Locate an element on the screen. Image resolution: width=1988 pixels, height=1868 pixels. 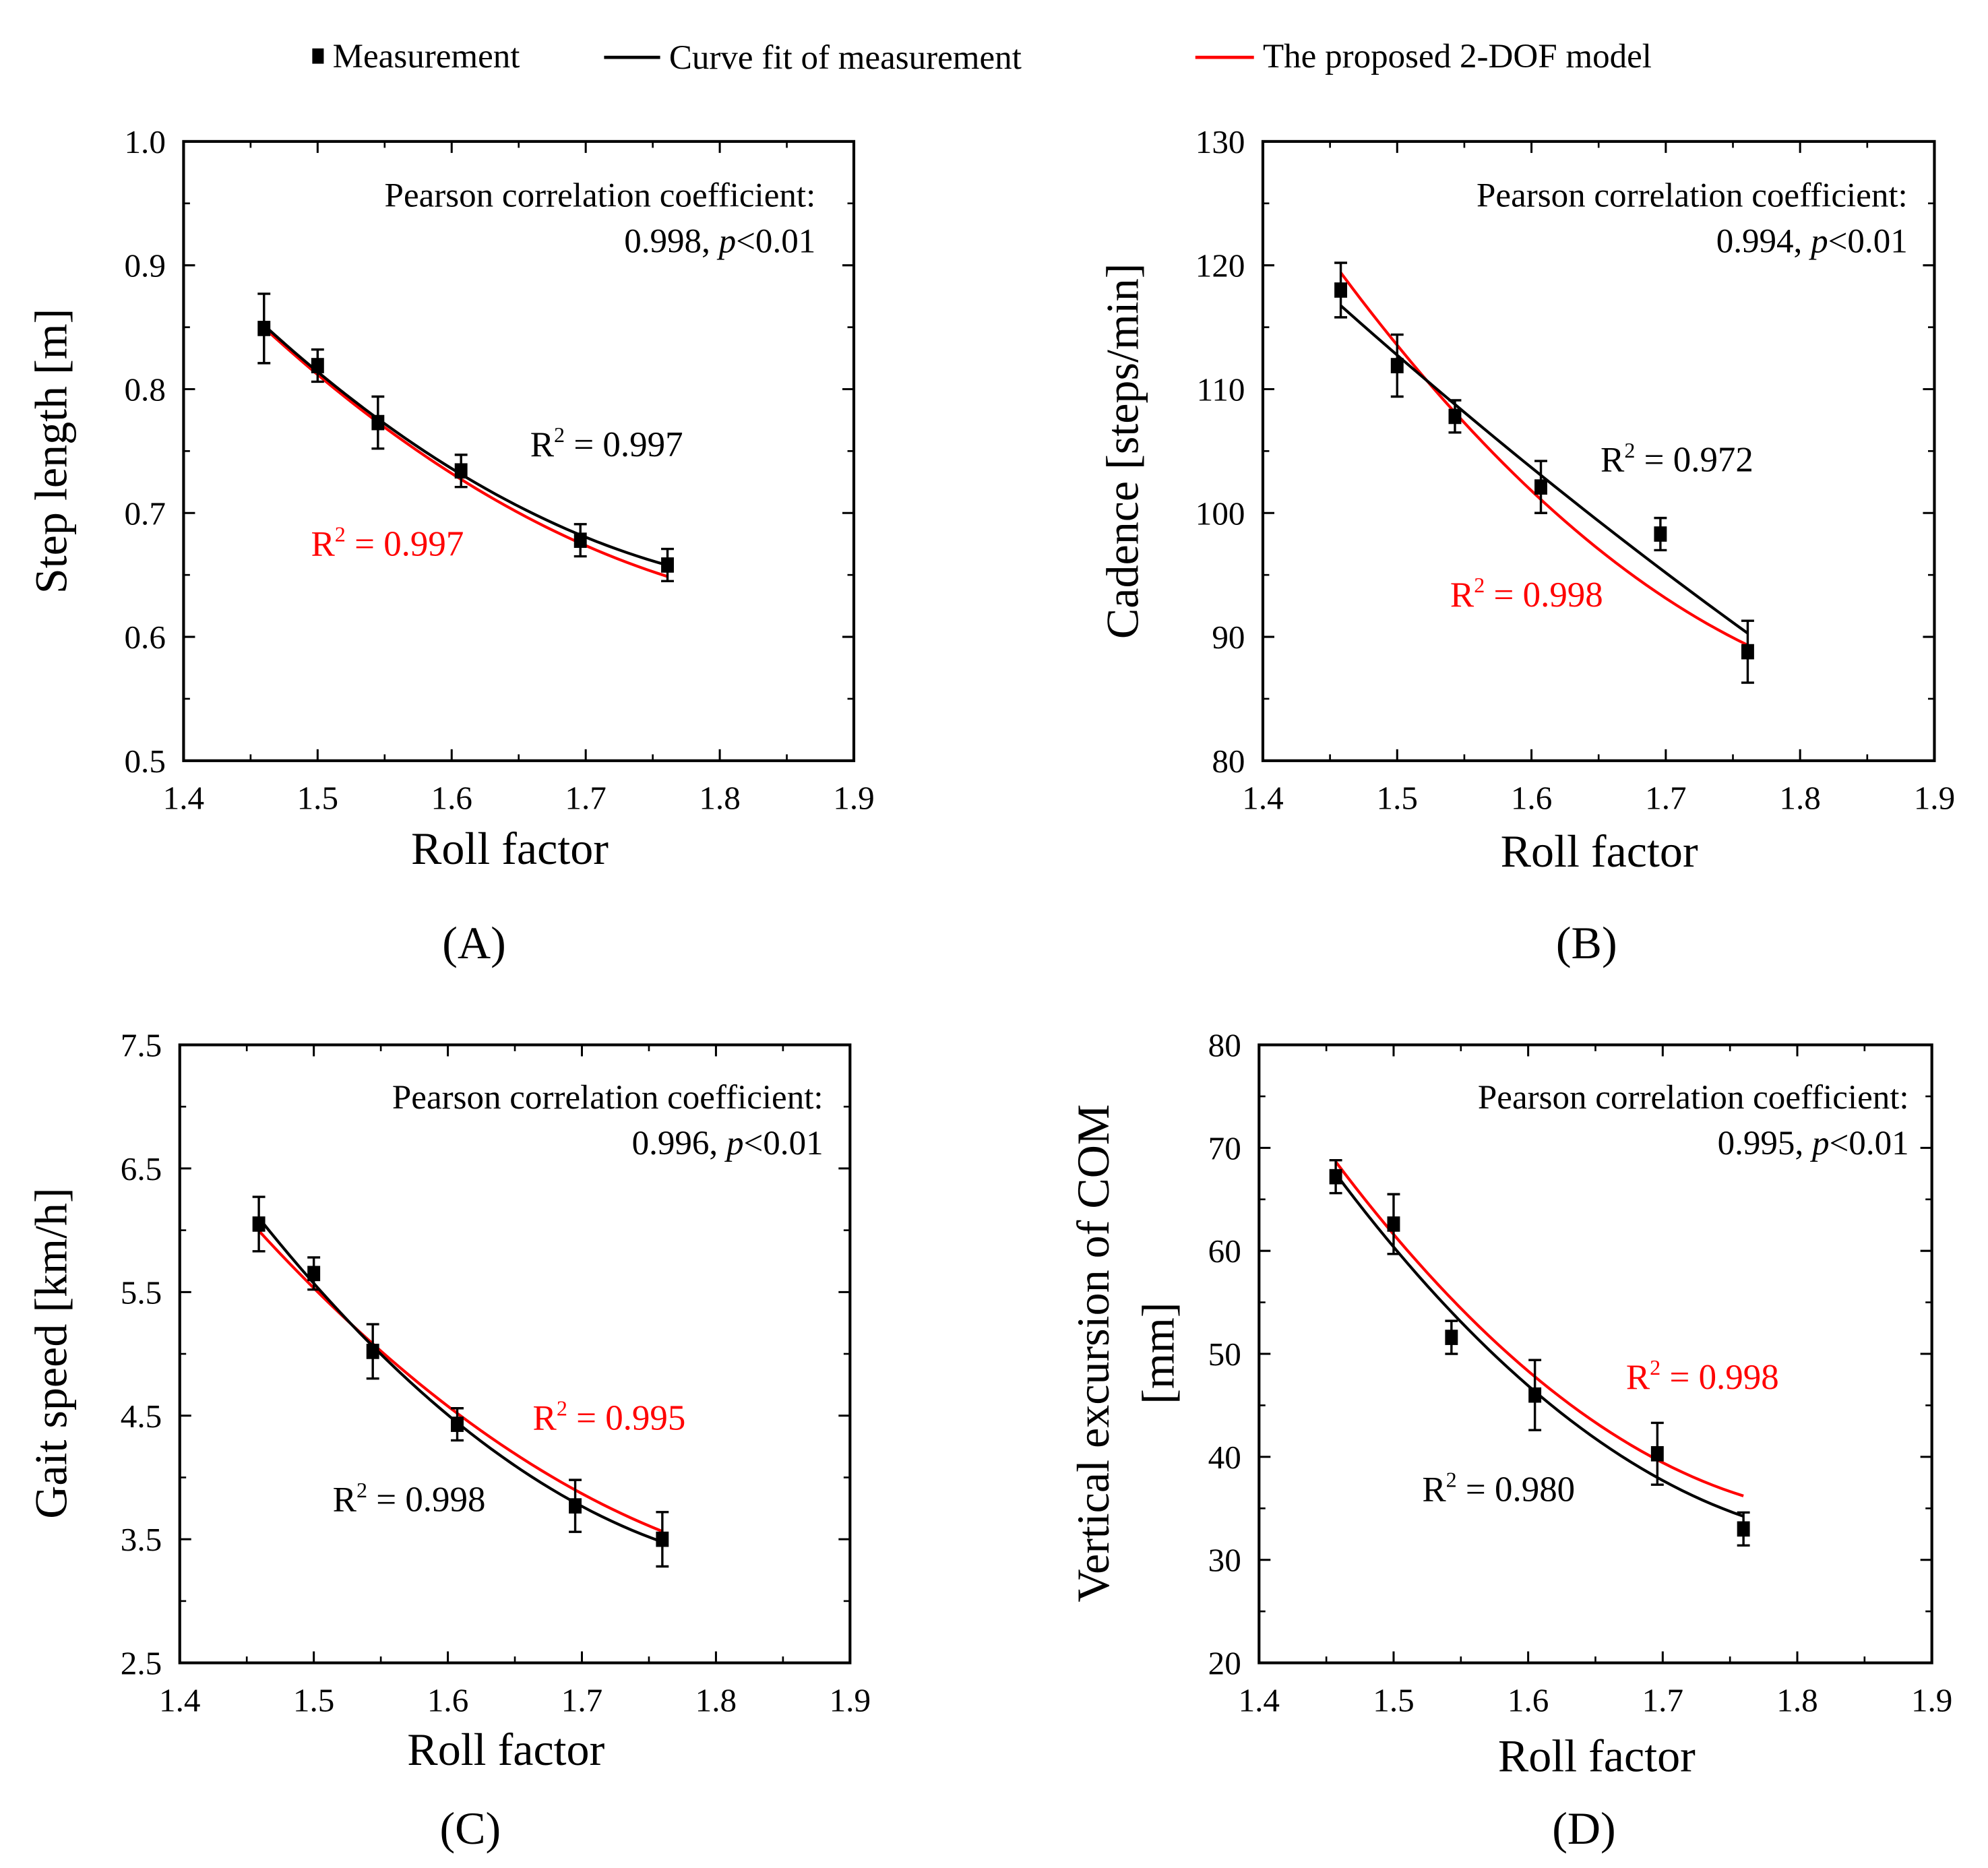
r2-model-label: R2 = 0.998 is located at coordinates (1702, 1376).